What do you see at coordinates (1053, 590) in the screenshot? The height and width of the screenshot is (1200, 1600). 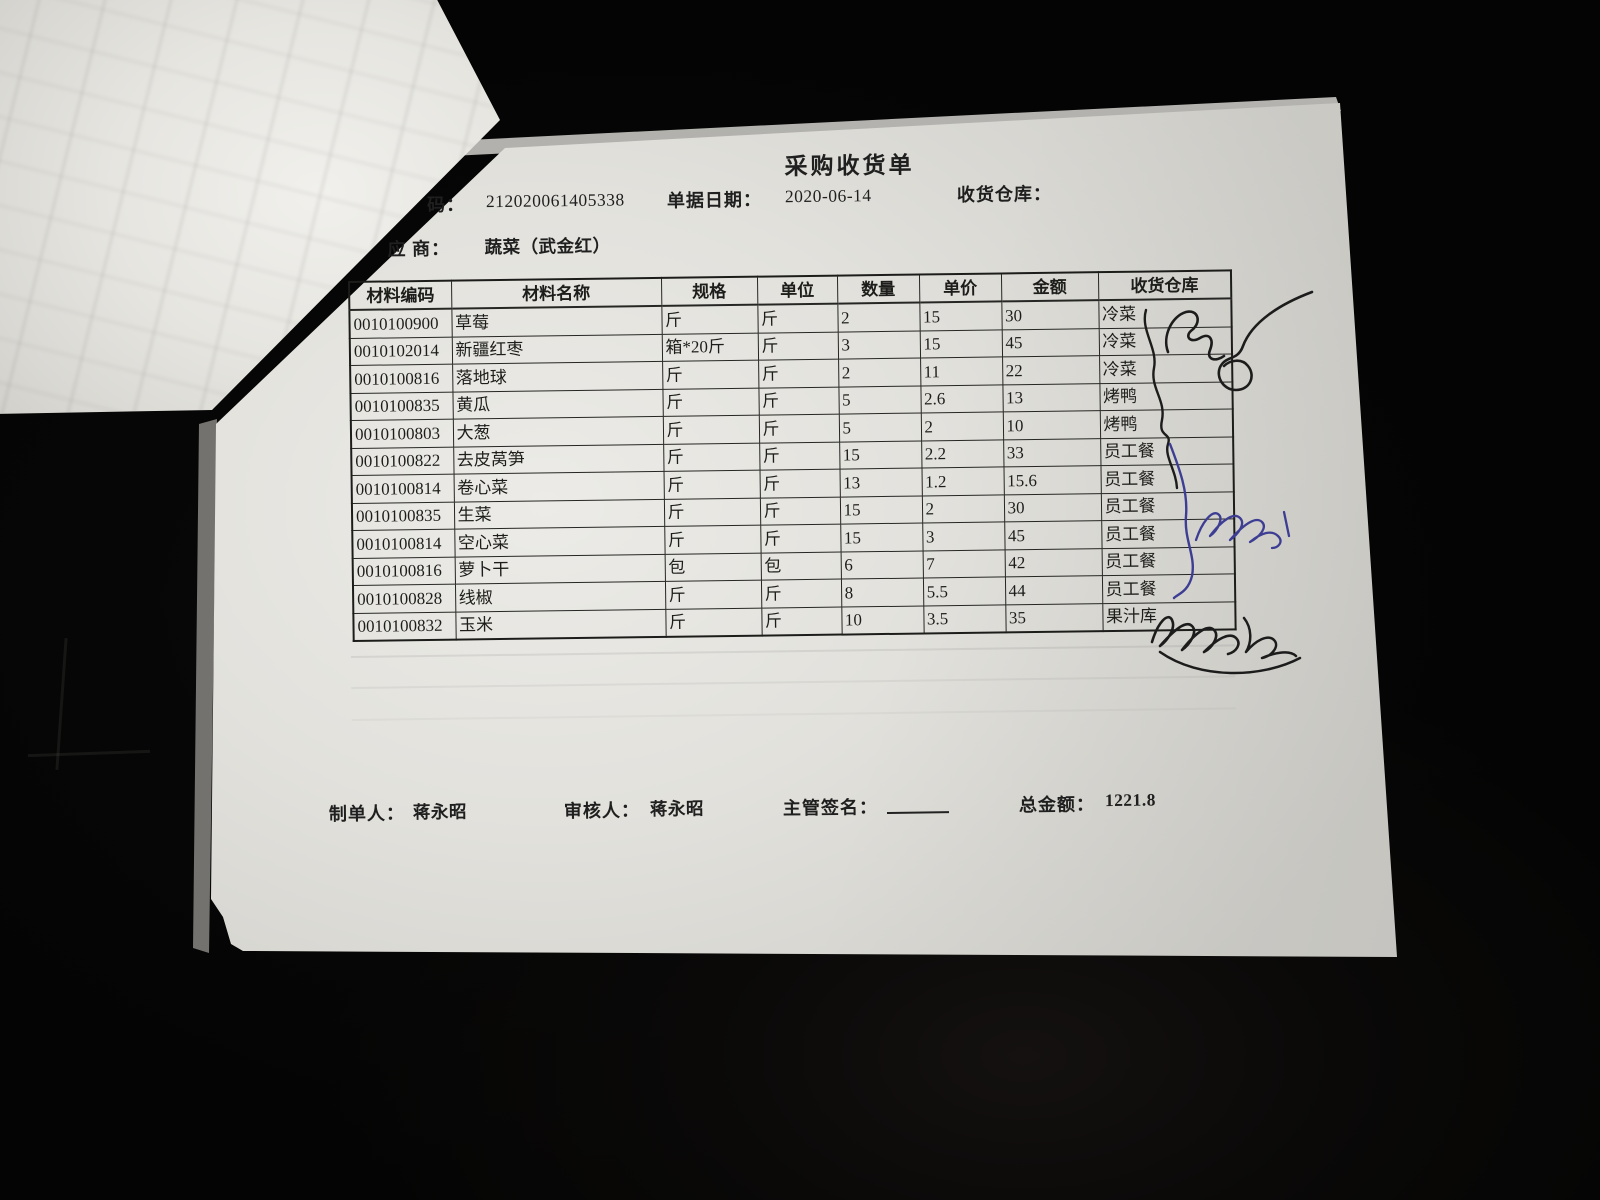 I see `cell-amount: 44` at bounding box center [1053, 590].